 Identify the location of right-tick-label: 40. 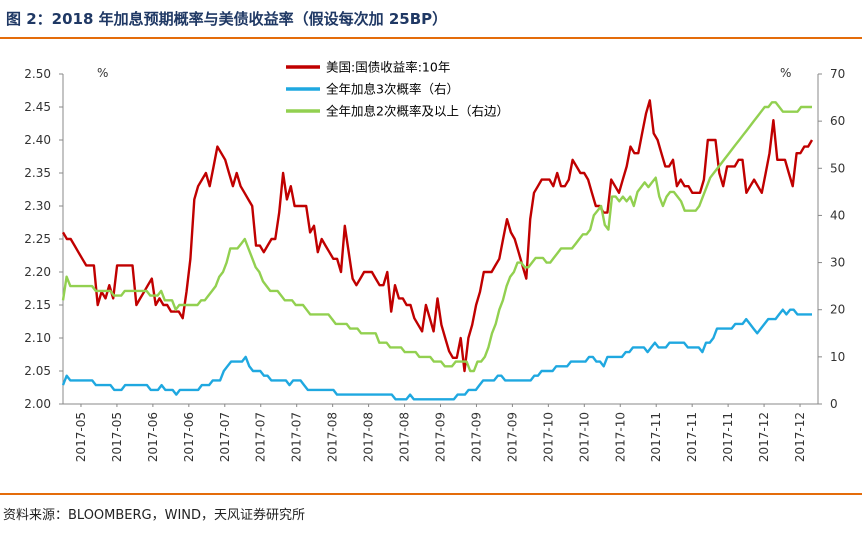
(837, 215).